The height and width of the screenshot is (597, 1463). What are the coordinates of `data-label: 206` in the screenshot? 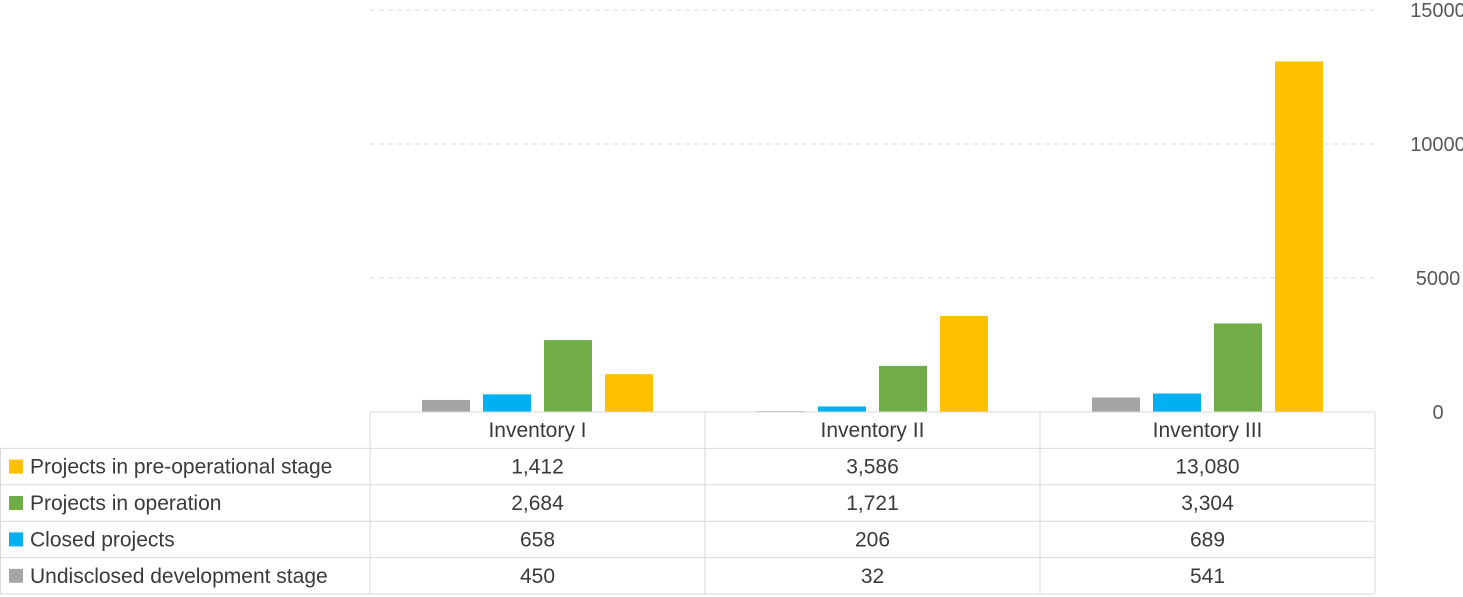 It's located at (872, 539).